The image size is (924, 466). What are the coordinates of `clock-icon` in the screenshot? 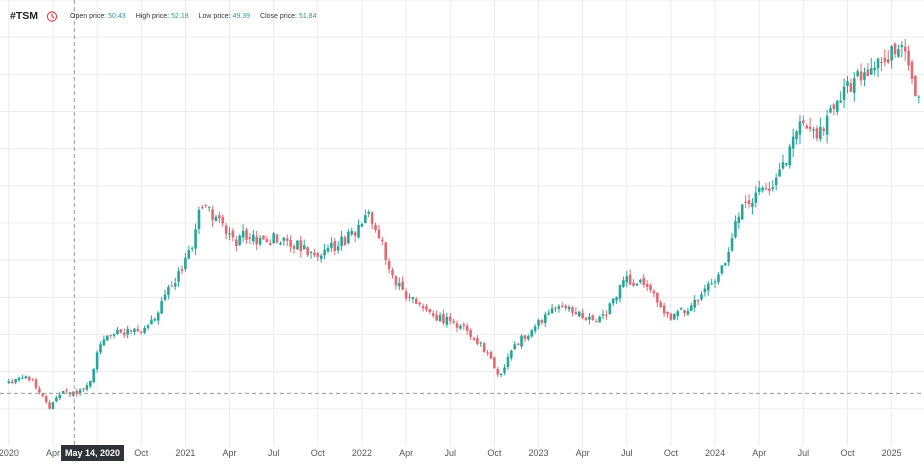 It's located at (52, 16).